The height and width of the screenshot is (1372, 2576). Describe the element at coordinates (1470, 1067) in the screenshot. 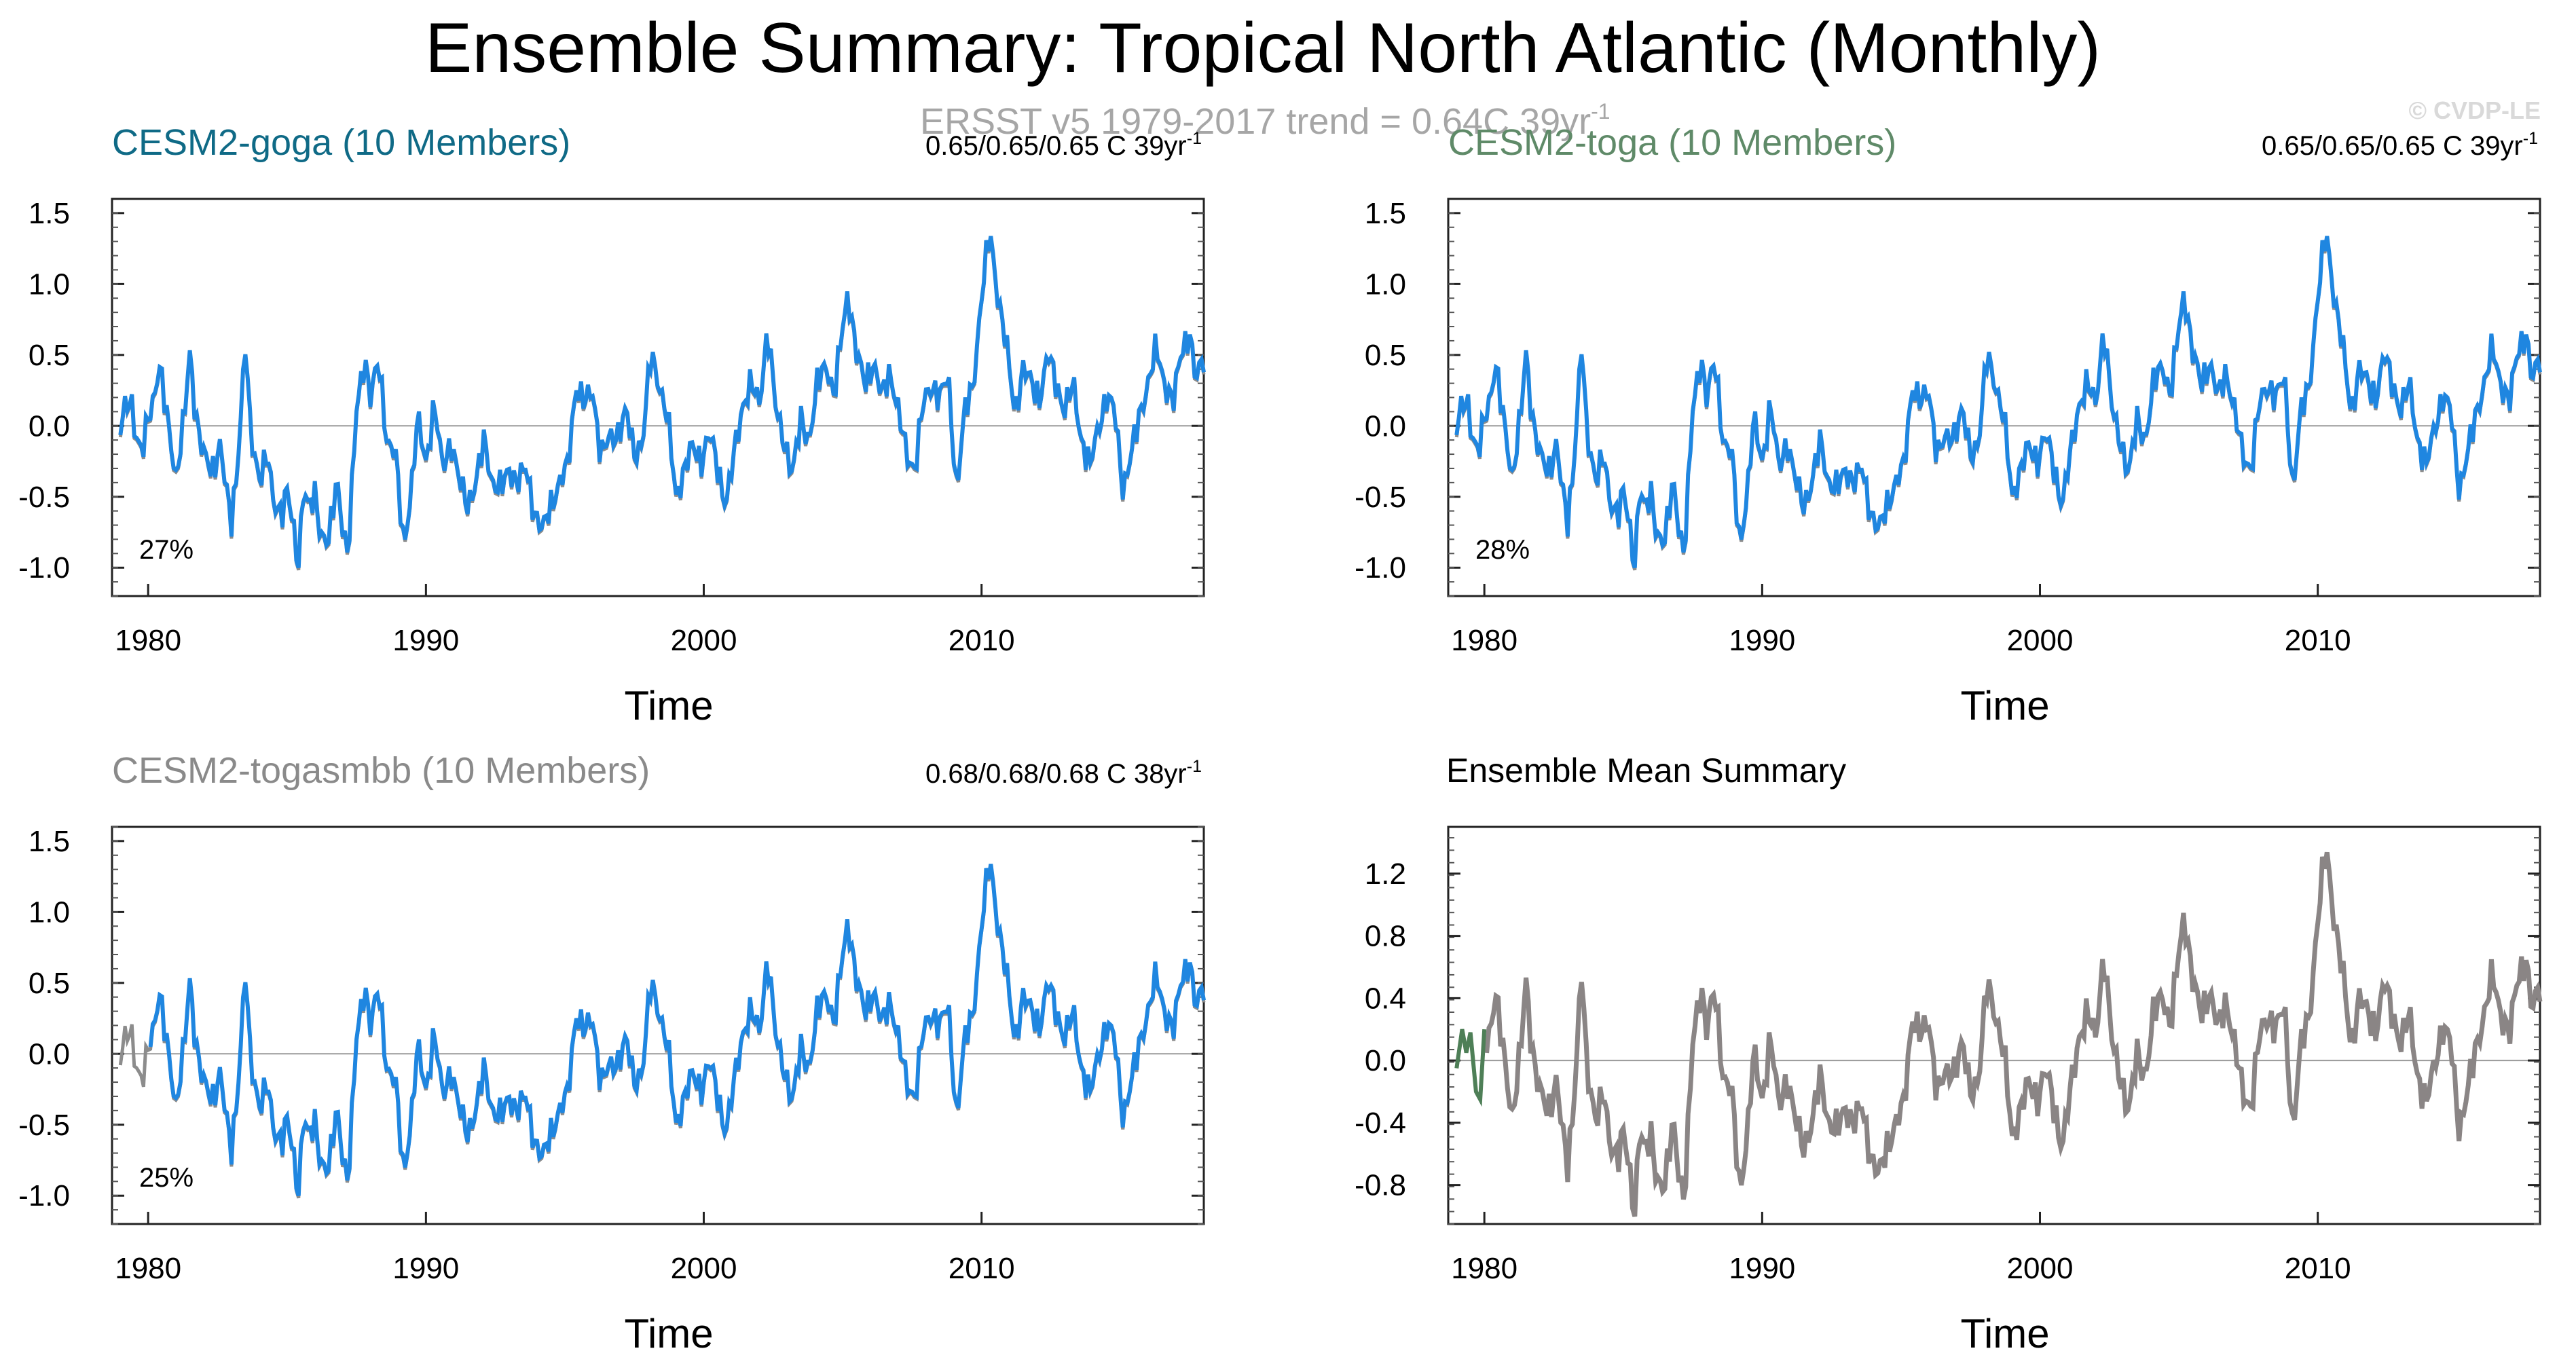

I see `ensemble-mean-start-segment` at that location.